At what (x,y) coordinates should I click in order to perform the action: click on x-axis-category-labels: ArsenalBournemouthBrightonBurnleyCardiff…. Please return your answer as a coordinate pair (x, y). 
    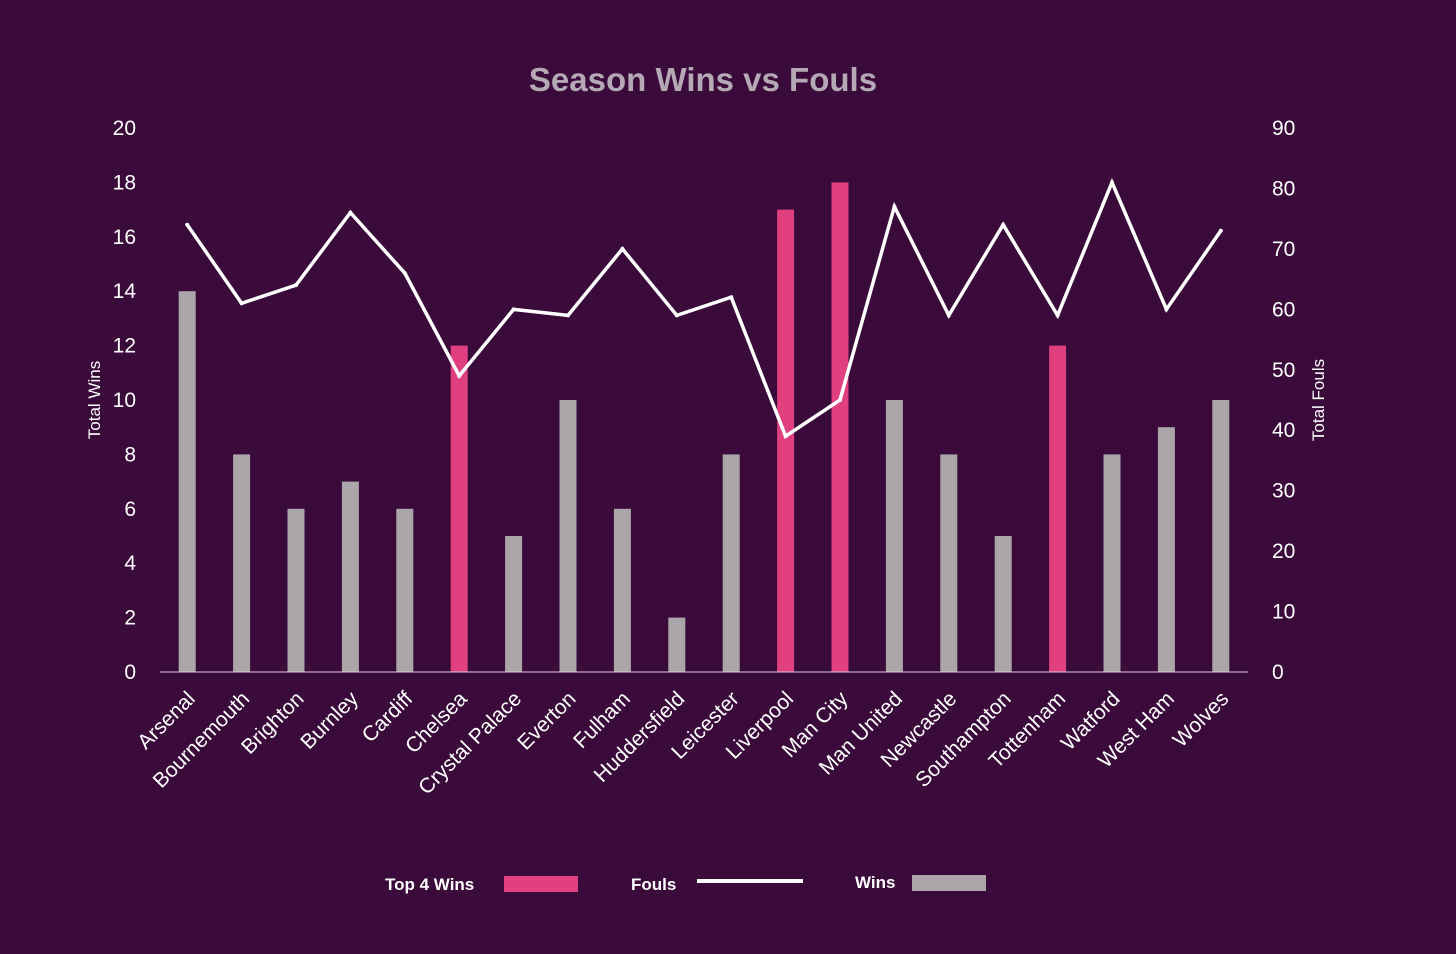
    Looking at the image, I should click on (683, 743).